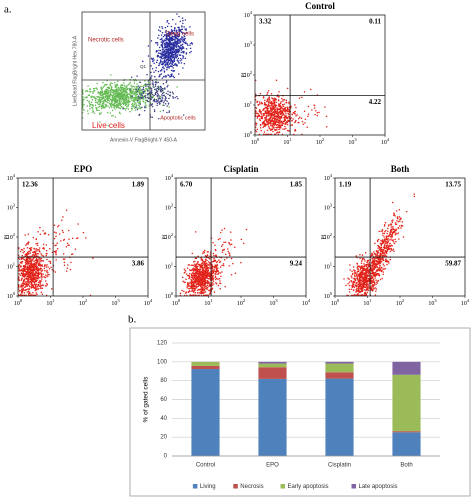 The width and height of the screenshot is (475, 500). I want to click on gate-annotation: Necrotic cells, so click(106, 41).